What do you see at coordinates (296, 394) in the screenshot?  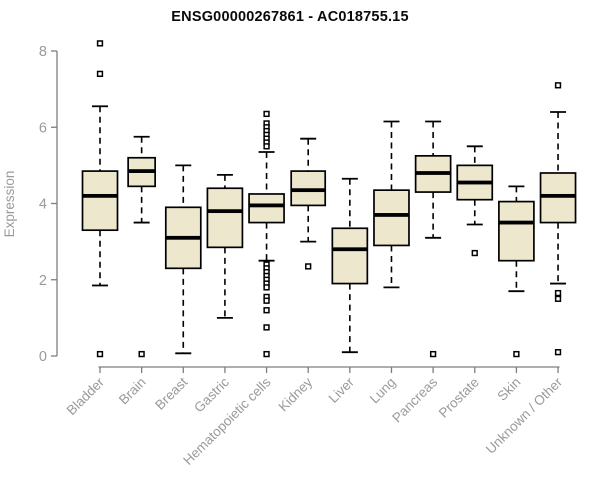 I see `x-tick-label: Kidney` at bounding box center [296, 394].